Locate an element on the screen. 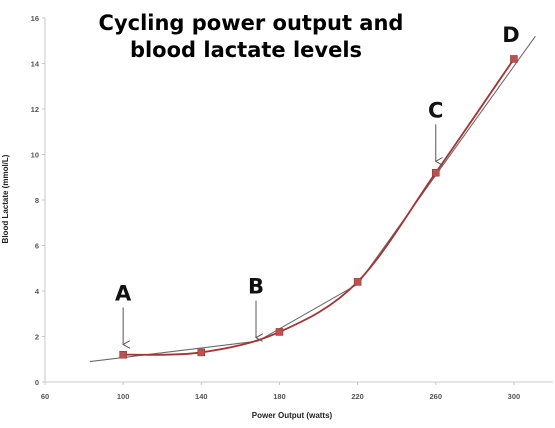  annotation-label-c: C is located at coordinates (435, 110).